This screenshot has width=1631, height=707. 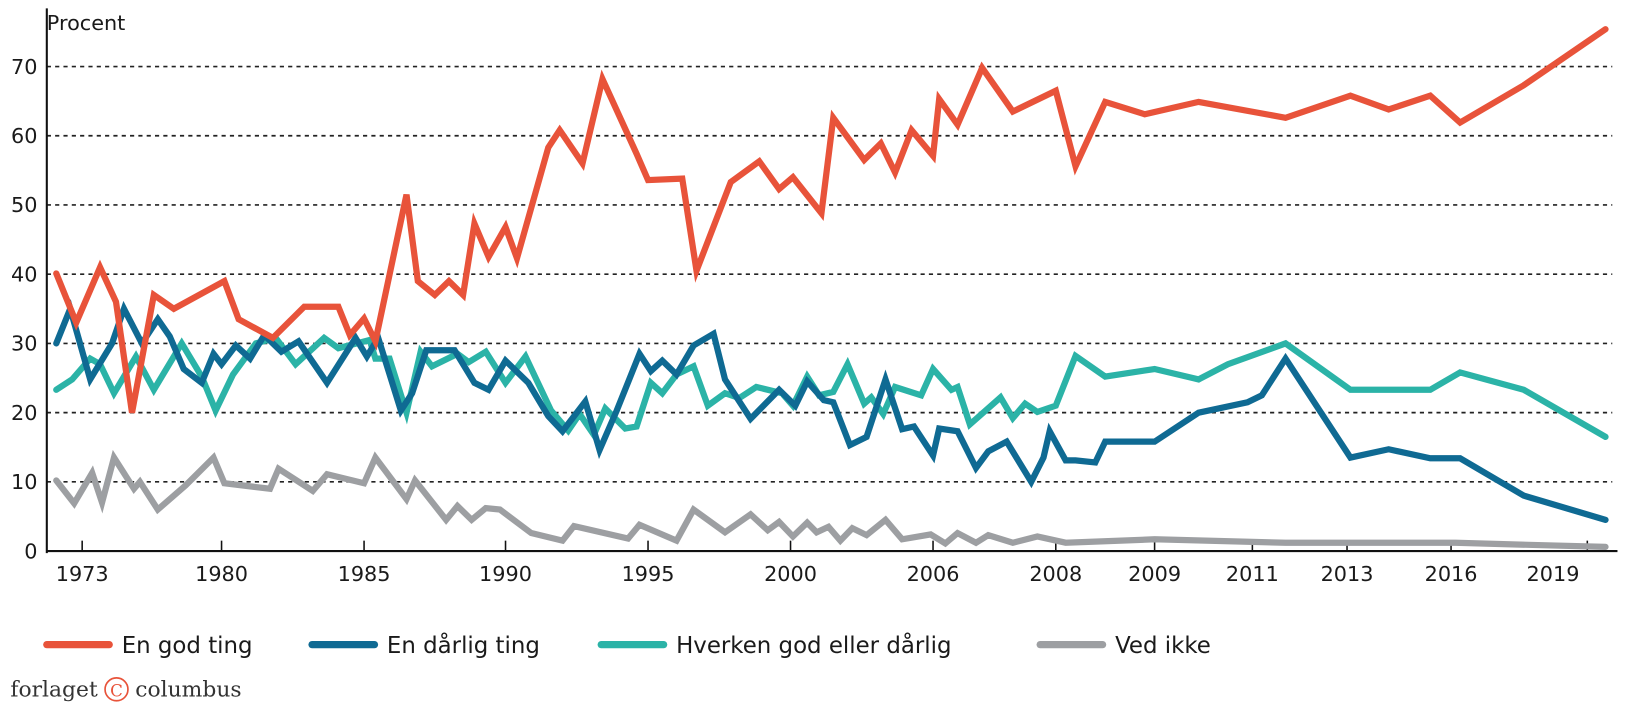 What do you see at coordinates (221, 574) in the screenshot?
I see `x-tick-label: 1980` at bounding box center [221, 574].